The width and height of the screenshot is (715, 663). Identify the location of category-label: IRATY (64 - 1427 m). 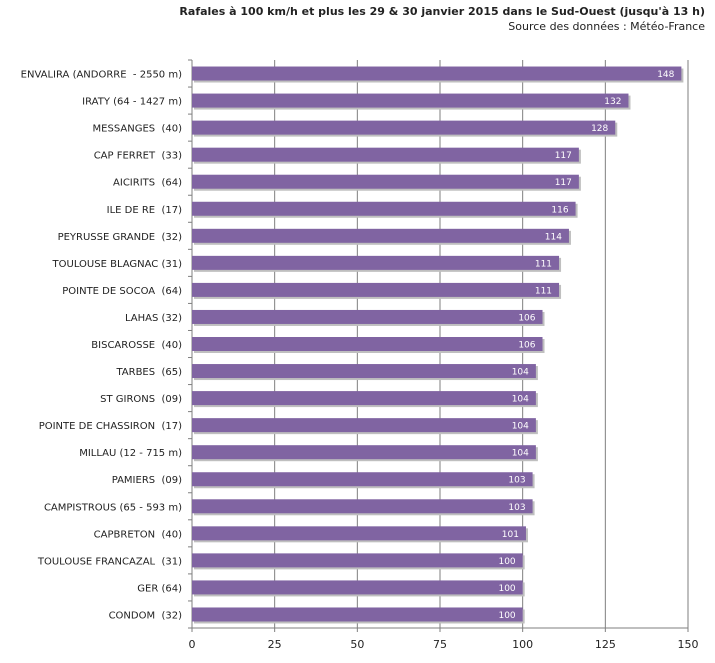
(132, 102).